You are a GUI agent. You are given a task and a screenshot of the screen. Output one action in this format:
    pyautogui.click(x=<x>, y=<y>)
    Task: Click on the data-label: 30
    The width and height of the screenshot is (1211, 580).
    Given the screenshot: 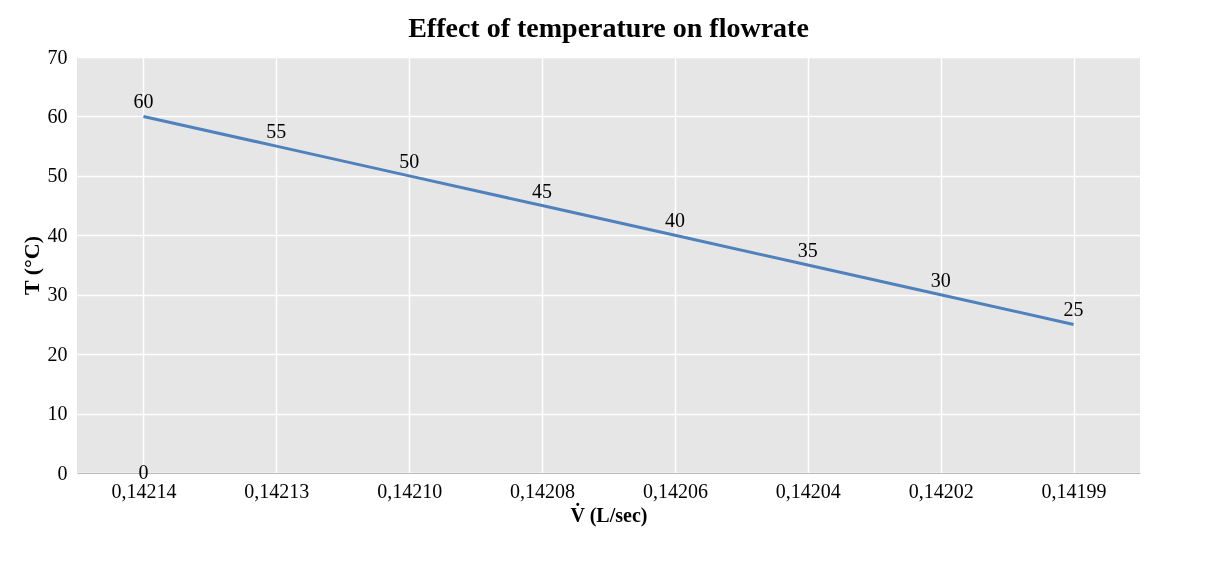 What is the action you would take?
    pyautogui.click(x=940, y=279)
    